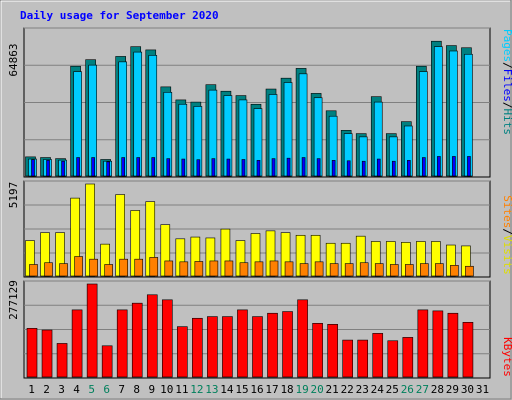  Describe the element at coordinates (506, 122) in the screenshot. I see `legend-hits: Hits` at that location.